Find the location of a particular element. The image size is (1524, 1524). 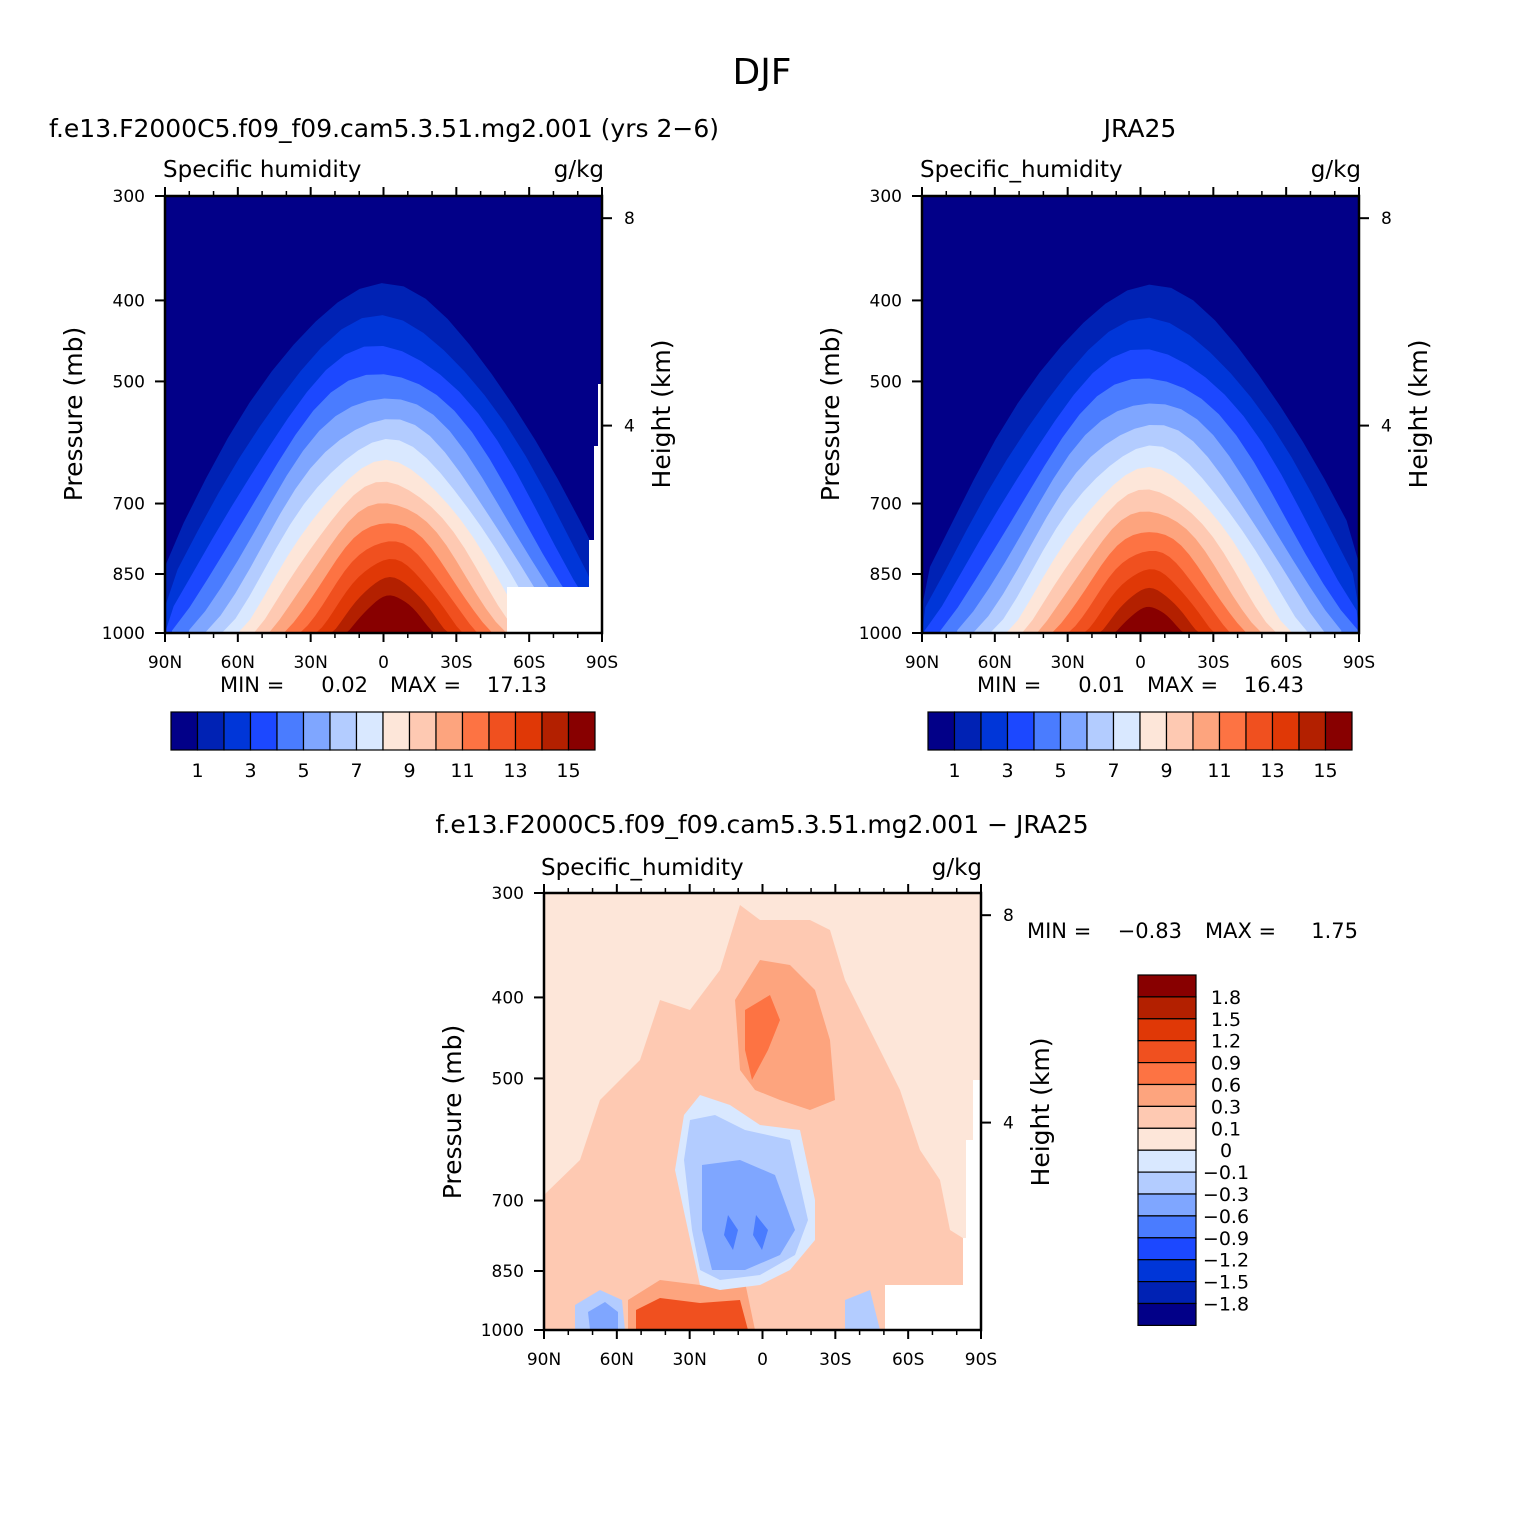

model-x-tick-label: 0 is located at coordinates (383, 663).